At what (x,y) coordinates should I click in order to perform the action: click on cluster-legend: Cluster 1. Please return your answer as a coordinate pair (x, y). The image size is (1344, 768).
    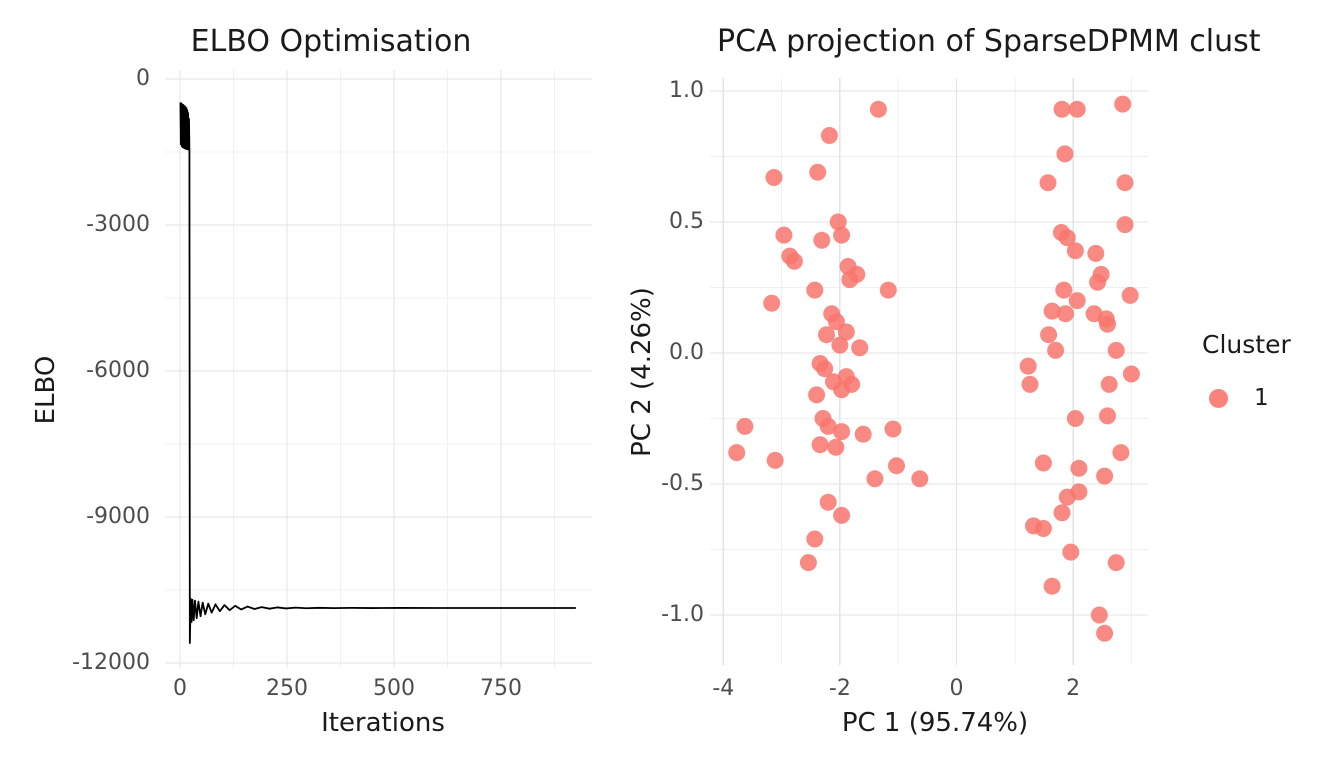
    Looking at the image, I should click on (1246, 370).